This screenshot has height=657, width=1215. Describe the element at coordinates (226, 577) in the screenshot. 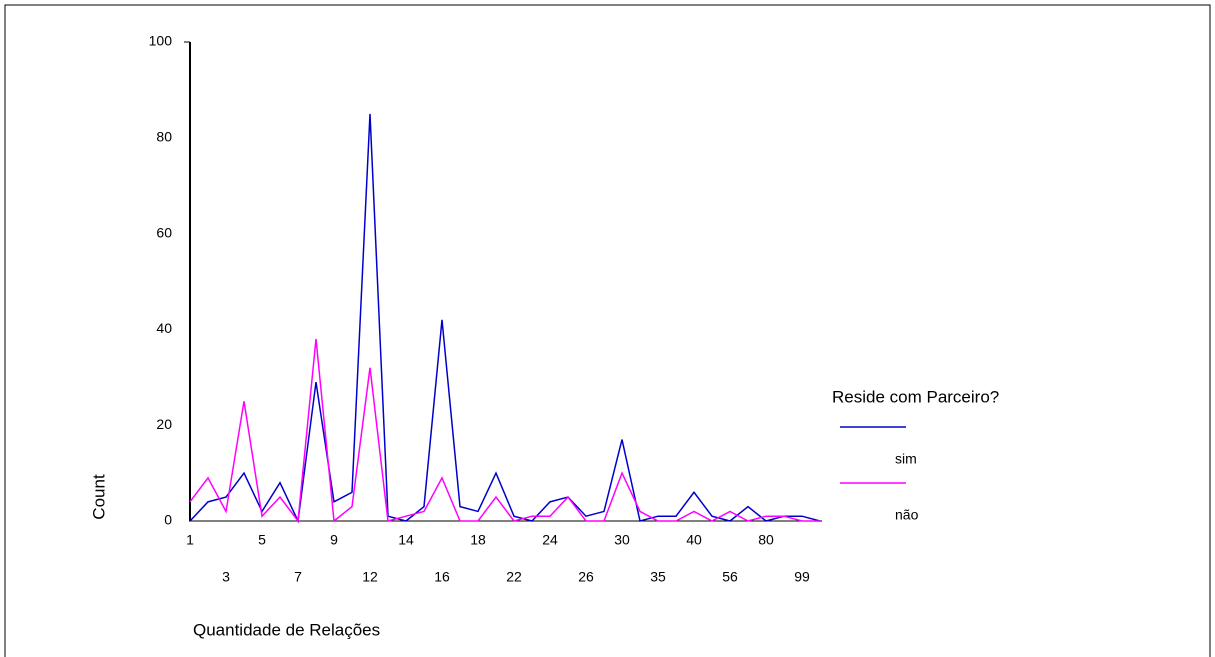

I see `x-tick-label: 3` at that location.